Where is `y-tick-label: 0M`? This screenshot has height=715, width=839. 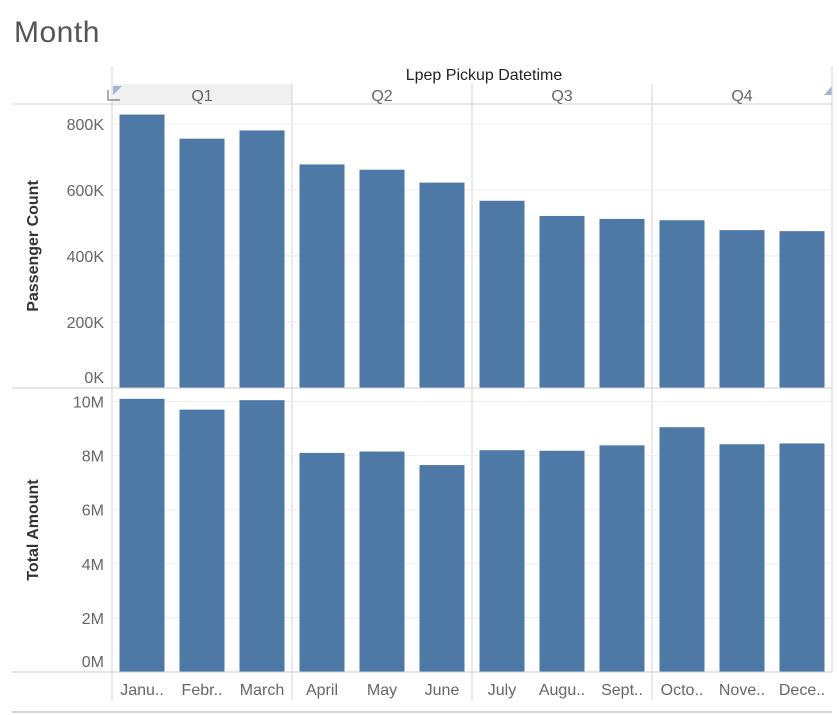 y-tick-label: 0M is located at coordinates (93, 662).